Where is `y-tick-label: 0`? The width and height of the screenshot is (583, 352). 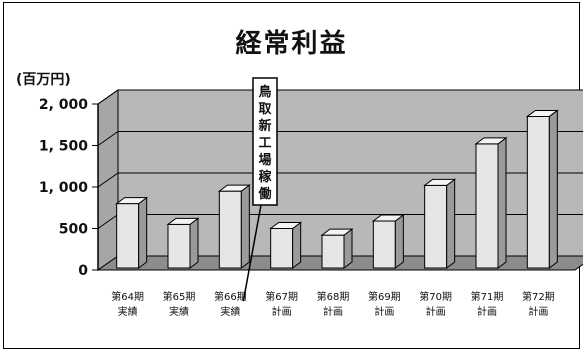
y-tick-label: 0 is located at coordinates (83, 271).